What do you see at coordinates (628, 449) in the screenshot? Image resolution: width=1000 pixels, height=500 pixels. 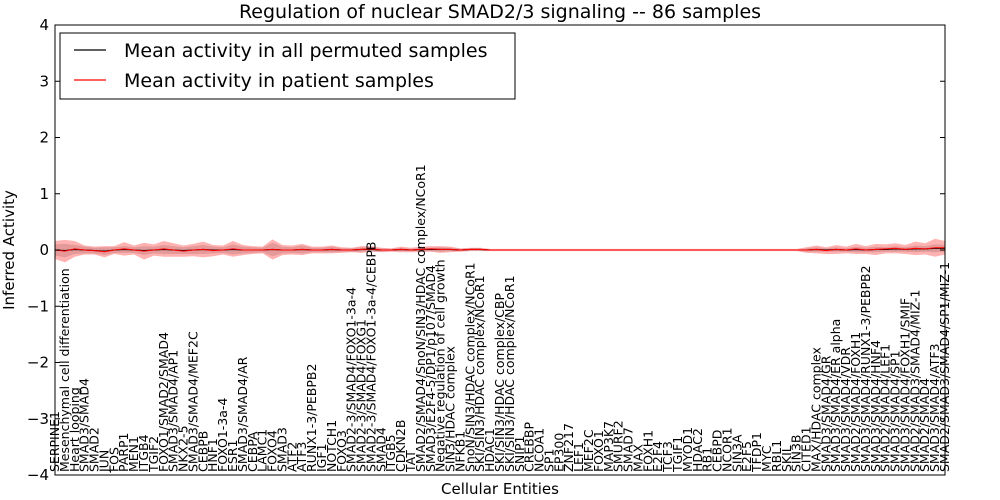 I see `x-tick-label: SMAD7` at bounding box center [628, 449].